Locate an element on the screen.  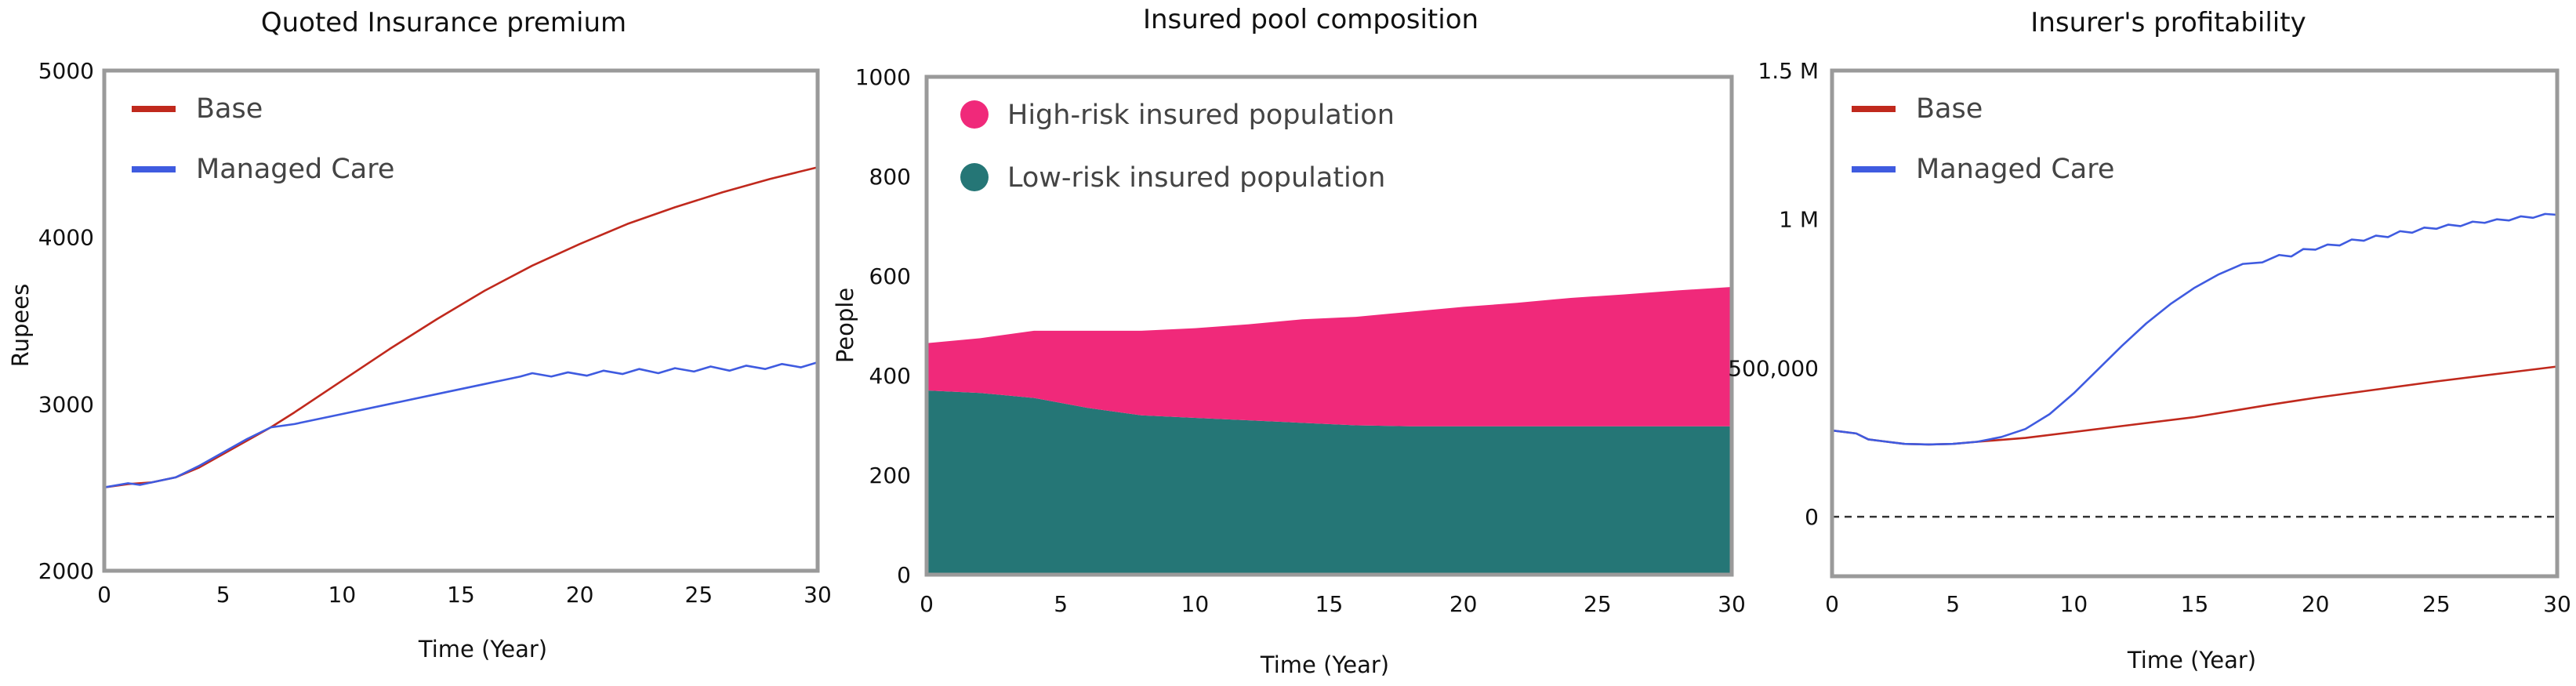
legend-label: High-risk insured population is located at coordinates (1201, 115).